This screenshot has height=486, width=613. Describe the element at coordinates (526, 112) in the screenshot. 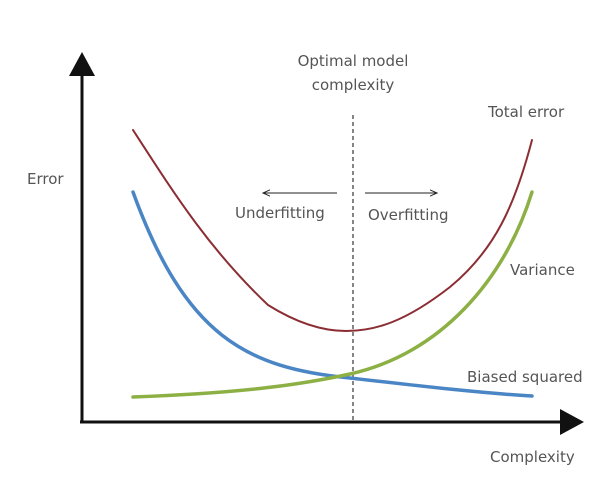

I see `total-error-label: Total error` at that location.